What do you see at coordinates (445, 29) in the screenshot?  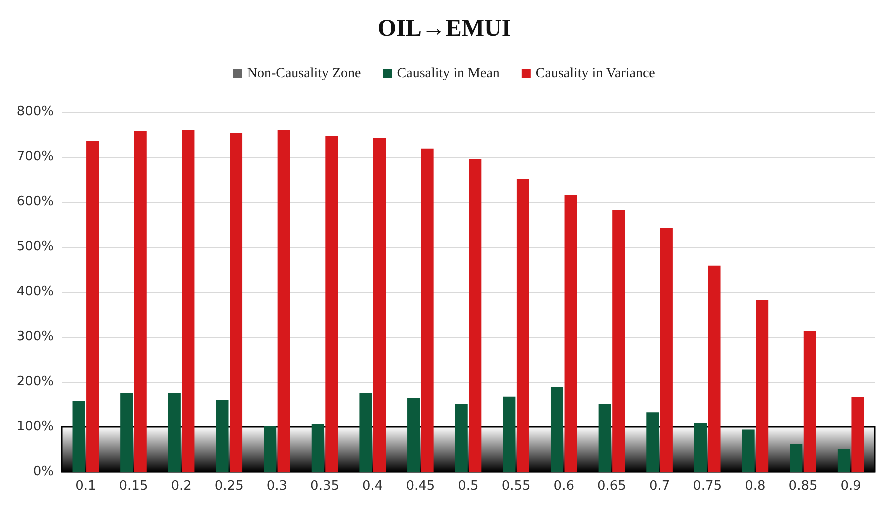 I see `chart-title: OIL→EMUI` at bounding box center [445, 29].